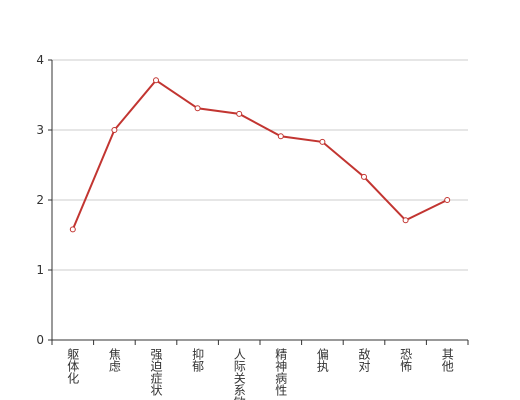 Image resolution: width=520 pixels, height=400 pixels. I want to click on x-tick-label: 焦虑, so click(114, 360).